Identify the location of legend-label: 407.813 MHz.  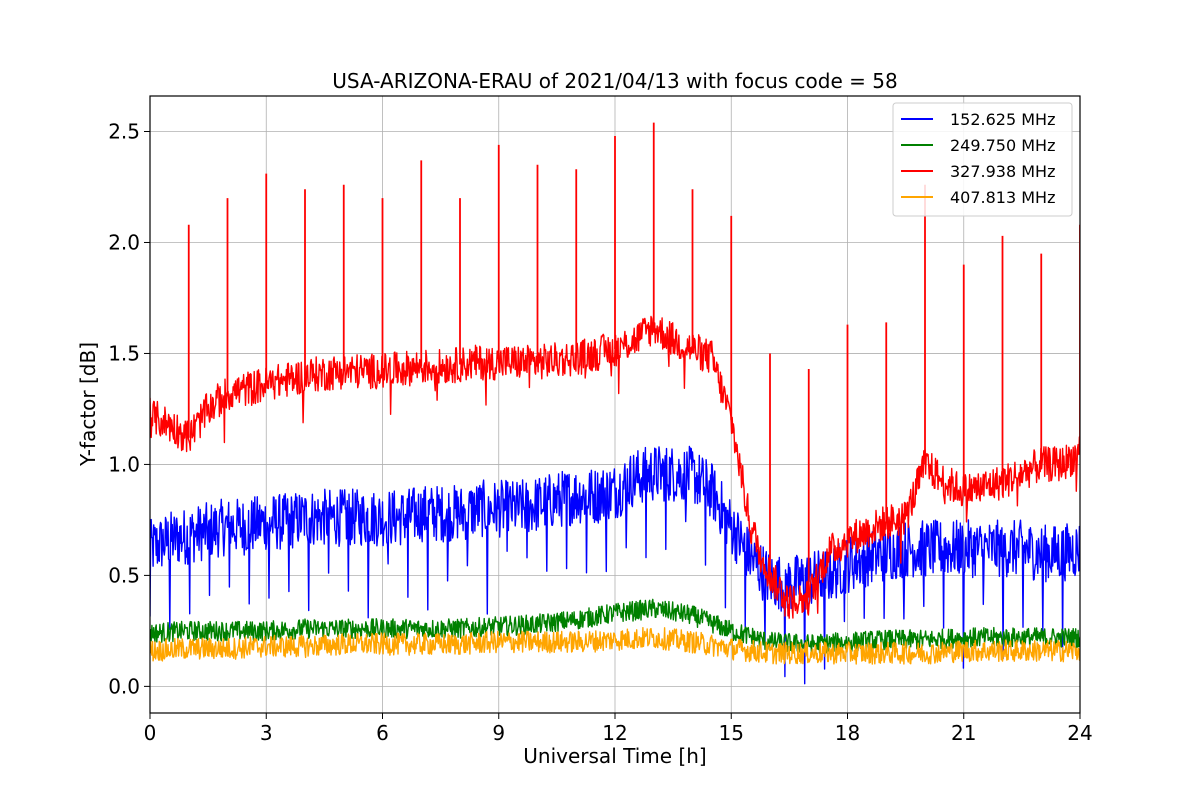
(1002, 197).